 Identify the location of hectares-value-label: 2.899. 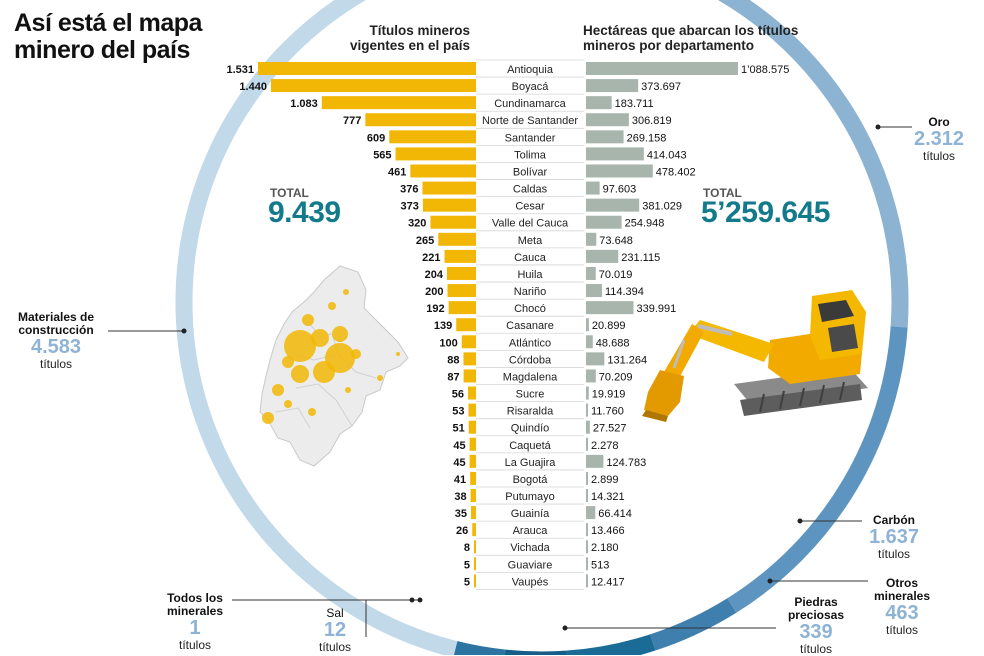
(605, 480).